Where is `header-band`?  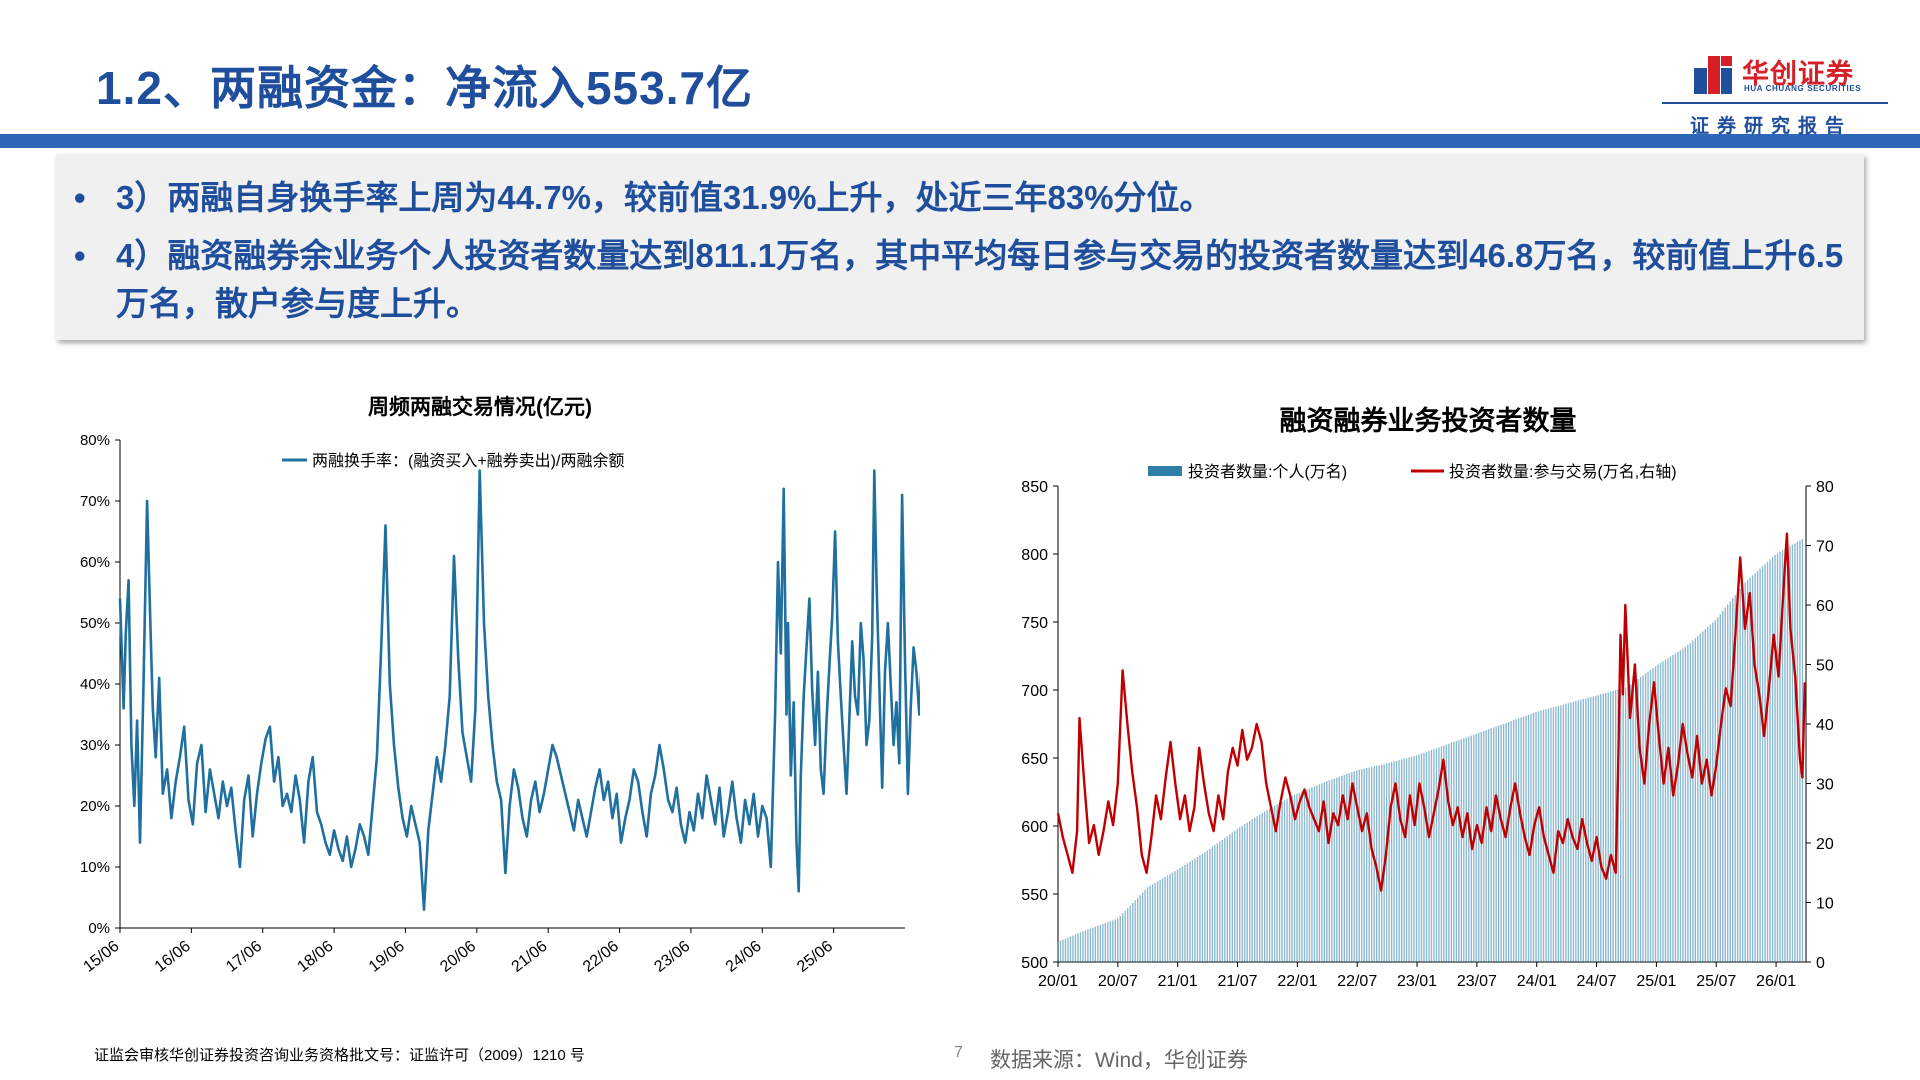
header-band is located at coordinates (960, 141).